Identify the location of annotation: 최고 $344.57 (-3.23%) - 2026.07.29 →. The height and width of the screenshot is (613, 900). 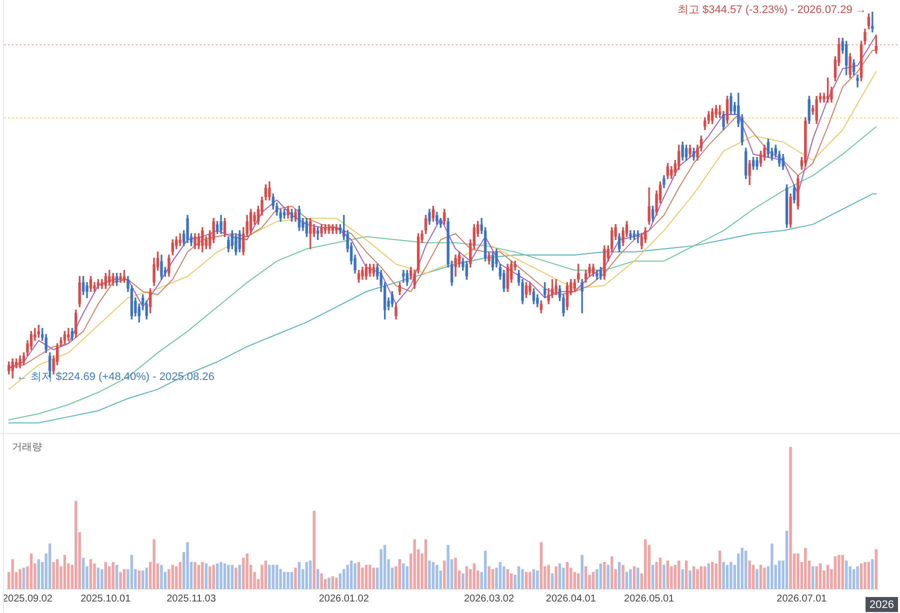
(771, 10).